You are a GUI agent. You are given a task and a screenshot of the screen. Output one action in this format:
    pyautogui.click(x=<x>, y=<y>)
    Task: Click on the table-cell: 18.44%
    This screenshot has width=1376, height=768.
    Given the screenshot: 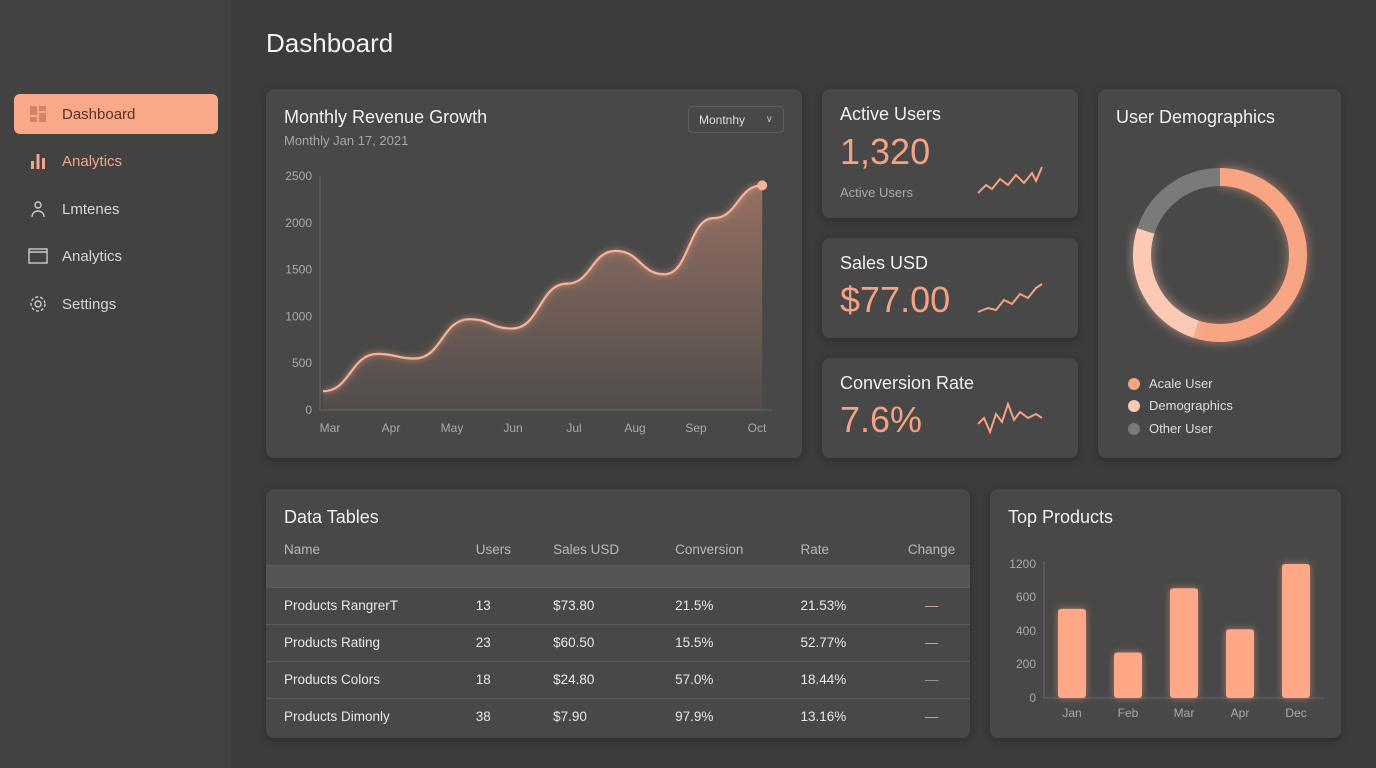 What is the action you would take?
    pyautogui.click(x=829, y=679)
    